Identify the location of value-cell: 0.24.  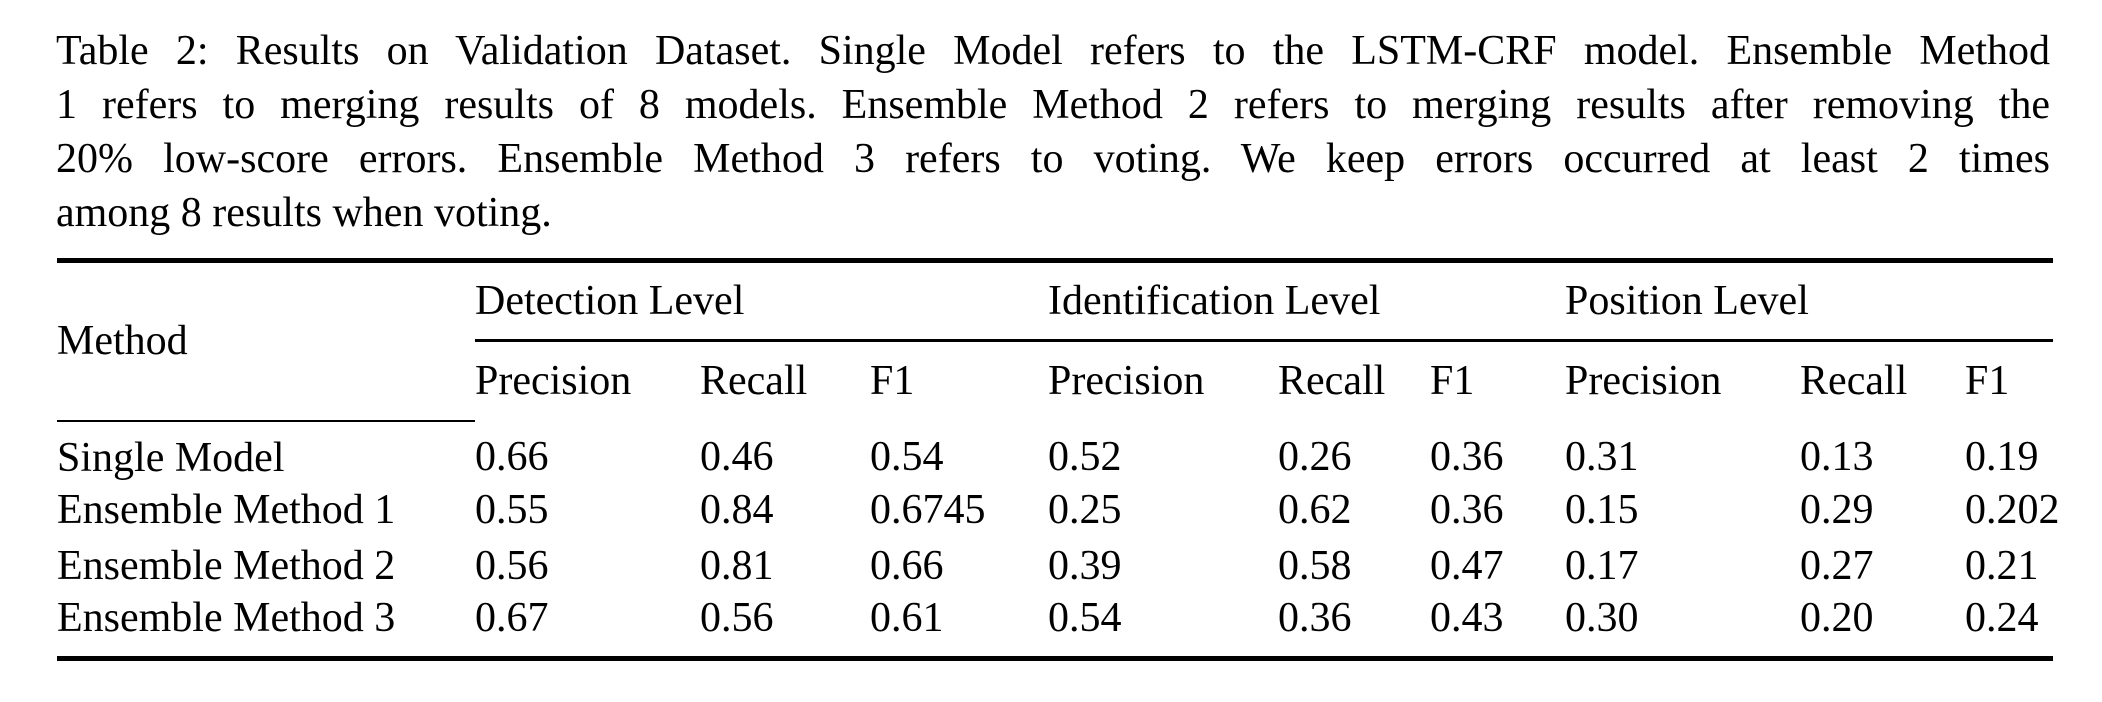
(2002, 617).